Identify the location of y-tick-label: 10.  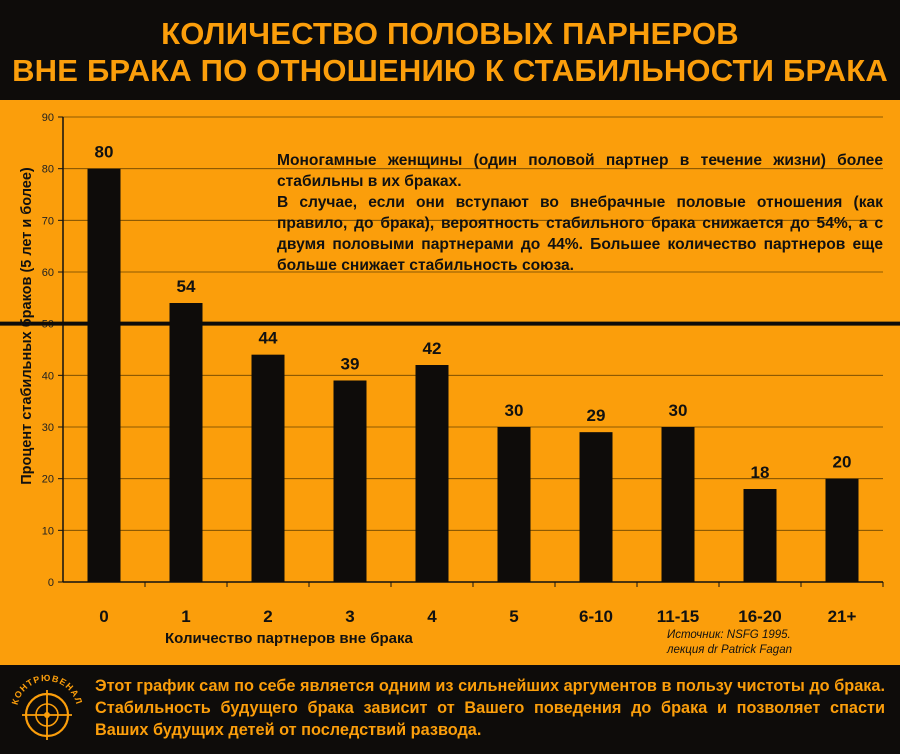
(48, 531).